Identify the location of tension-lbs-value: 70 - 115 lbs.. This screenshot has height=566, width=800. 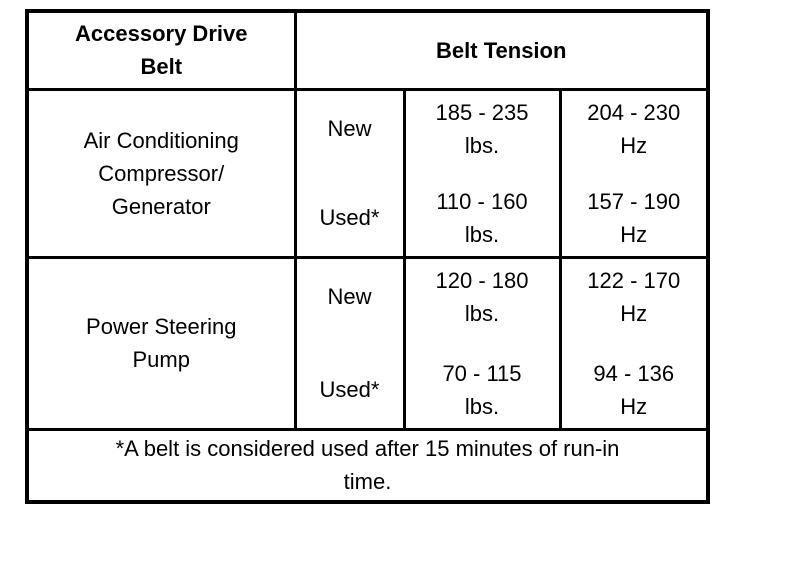
(482, 389).